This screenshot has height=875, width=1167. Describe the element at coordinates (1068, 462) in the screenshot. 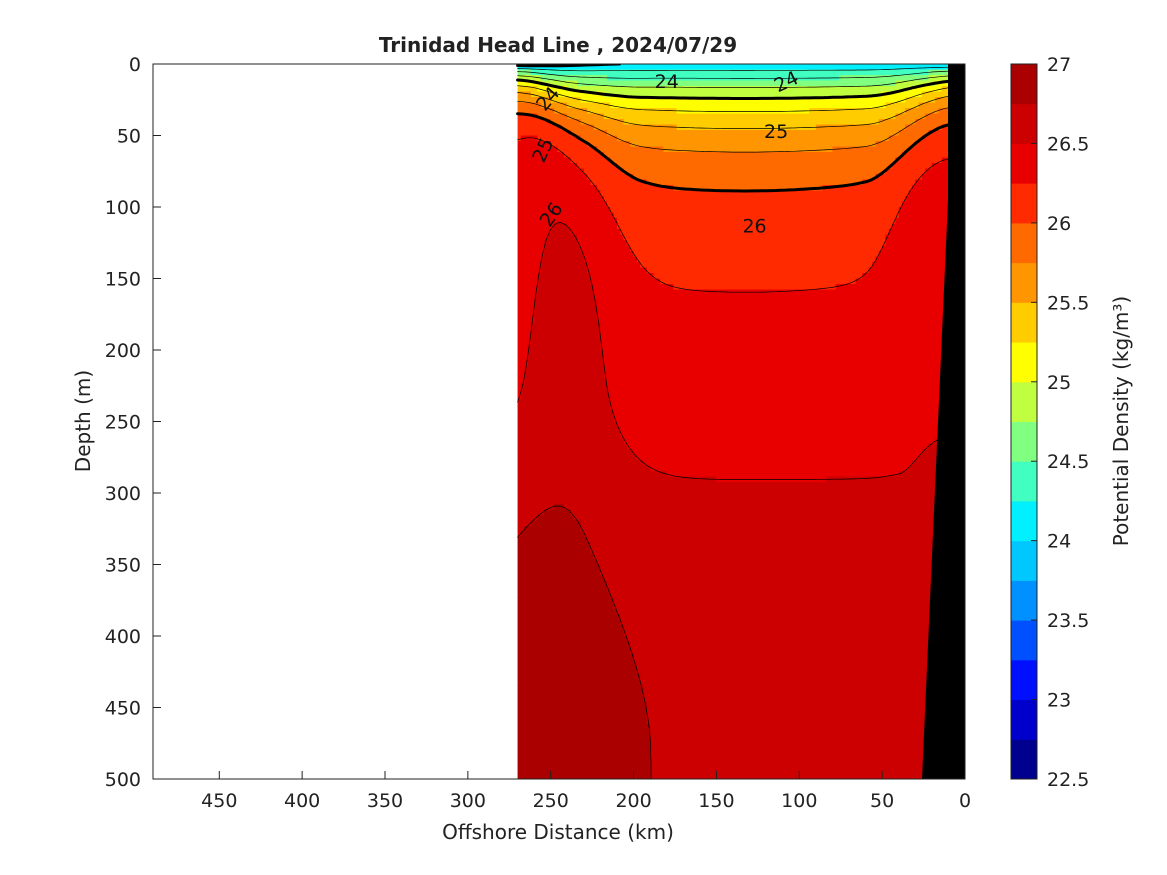

I see `colorbar-tick-label: 24.5` at that location.